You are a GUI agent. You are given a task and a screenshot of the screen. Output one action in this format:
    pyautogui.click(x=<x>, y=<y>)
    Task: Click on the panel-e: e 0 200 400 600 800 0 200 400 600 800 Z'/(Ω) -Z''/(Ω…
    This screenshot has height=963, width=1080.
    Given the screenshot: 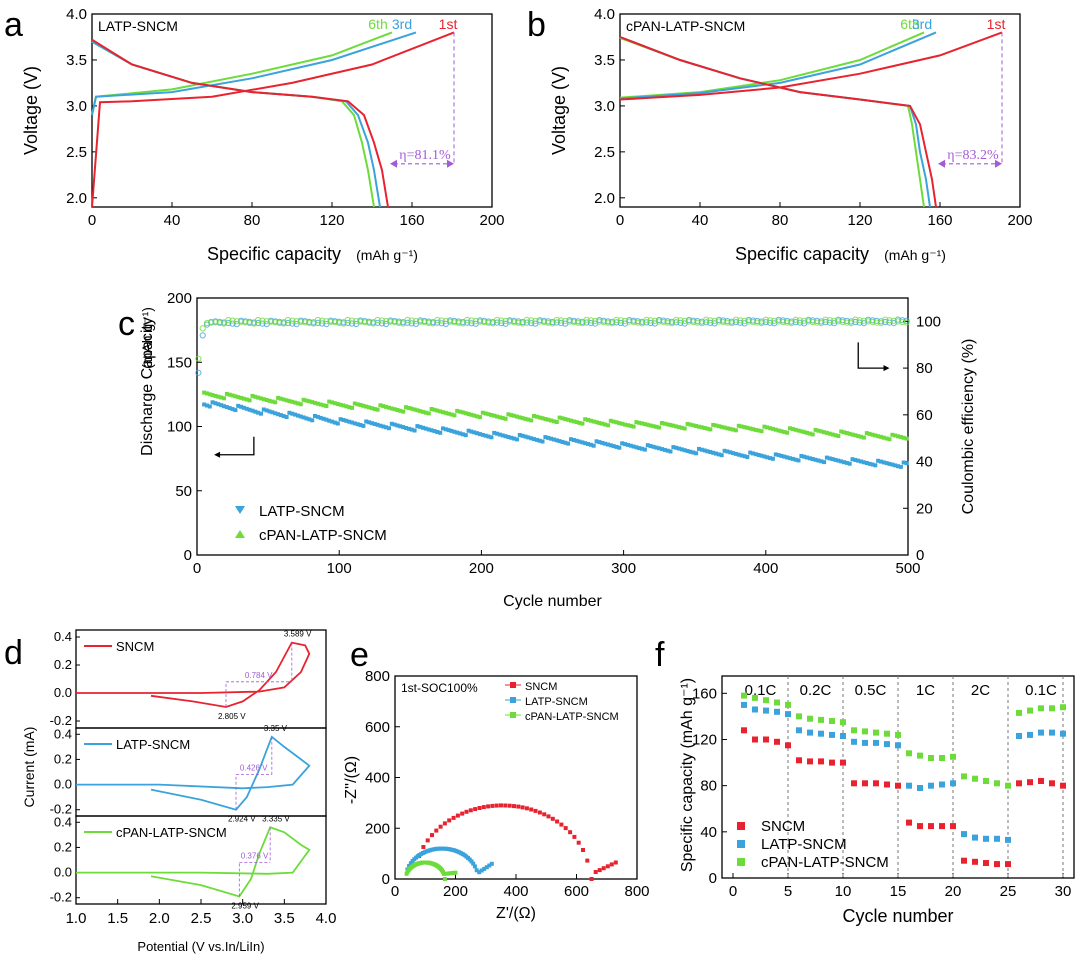 What is the action you would take?
    pyautogui.click(x=496, y=779)
    